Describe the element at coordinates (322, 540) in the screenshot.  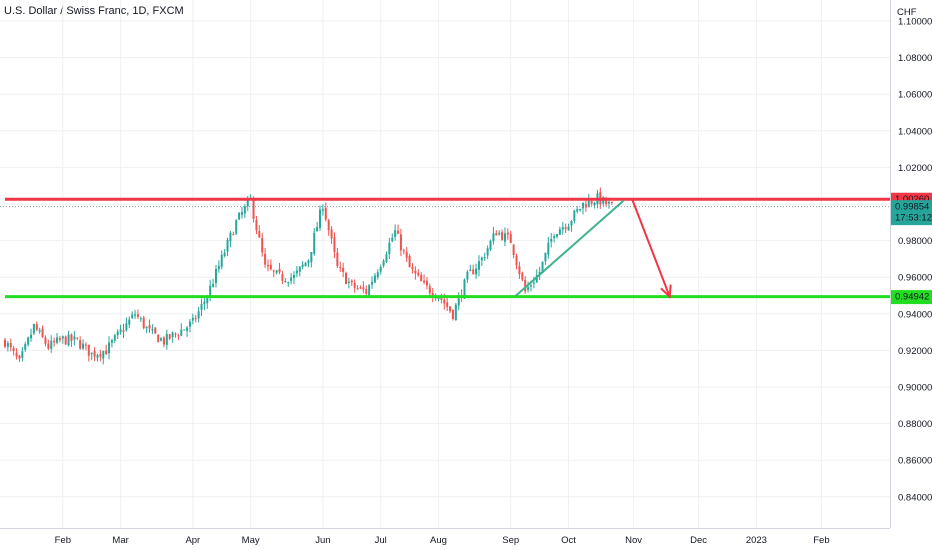
I see `time-tick-label: Jun` at that location.